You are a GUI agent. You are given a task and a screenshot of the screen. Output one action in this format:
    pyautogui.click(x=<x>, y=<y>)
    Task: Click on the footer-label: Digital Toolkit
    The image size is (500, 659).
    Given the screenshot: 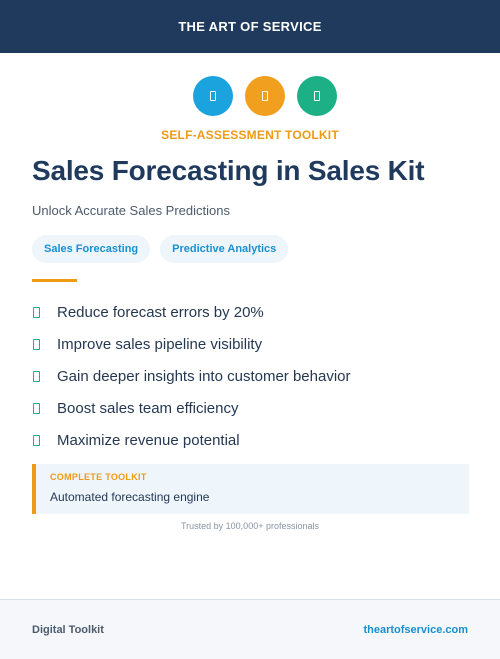 What is the action you would take?
    pyautogui.click(x=68, y=629)
    